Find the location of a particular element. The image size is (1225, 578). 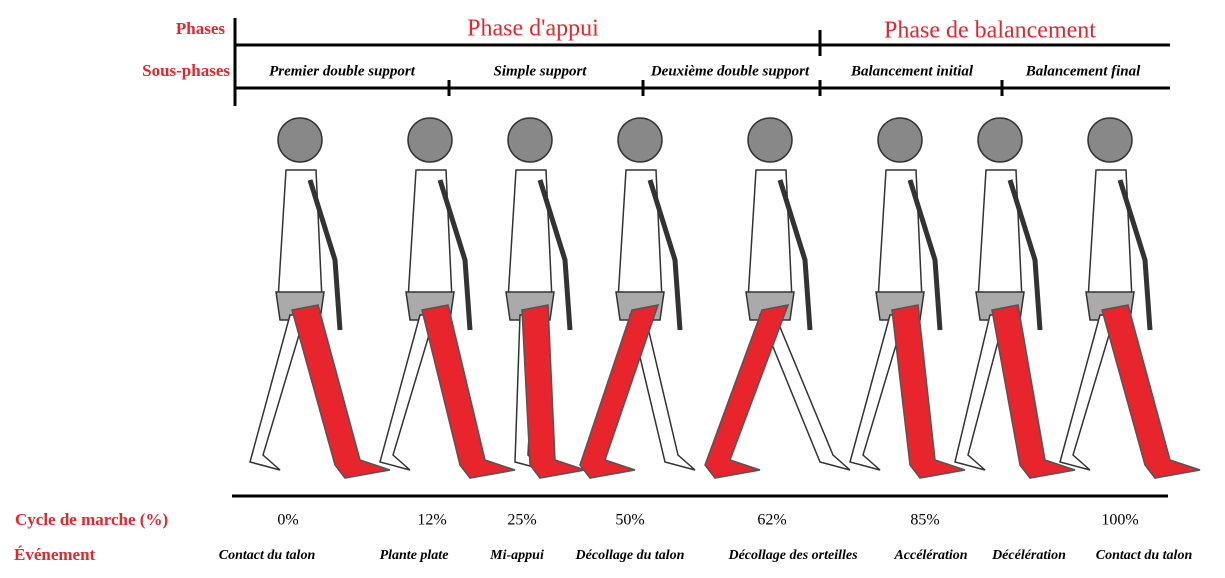

cycle-label: 50% is located at coordinates (629, 520).